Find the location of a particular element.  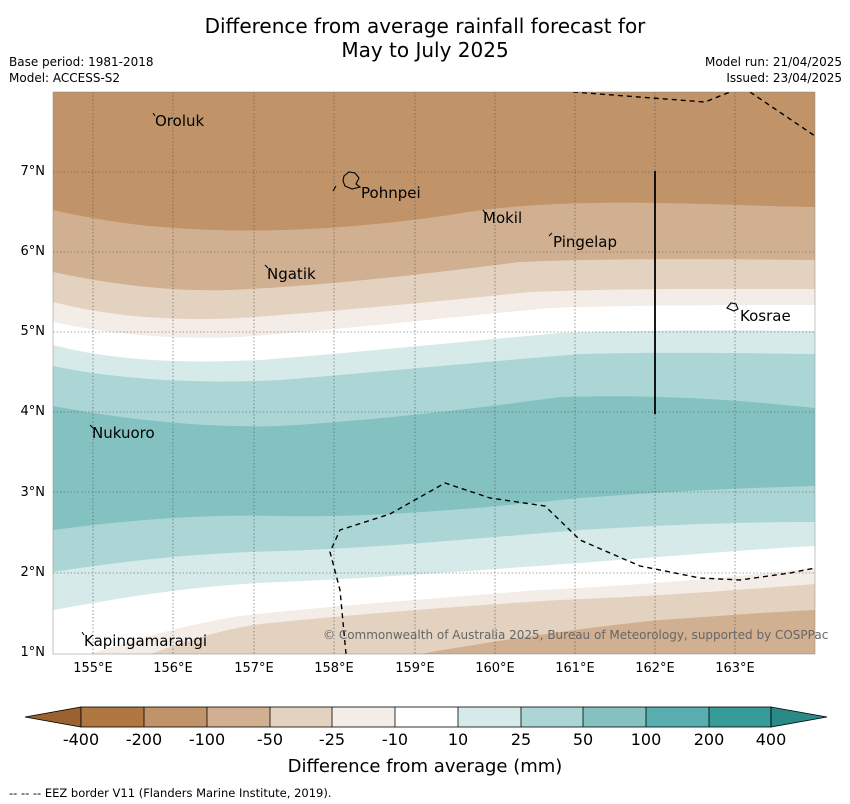

pohnpei-mark is located at coordinates (334, 188).